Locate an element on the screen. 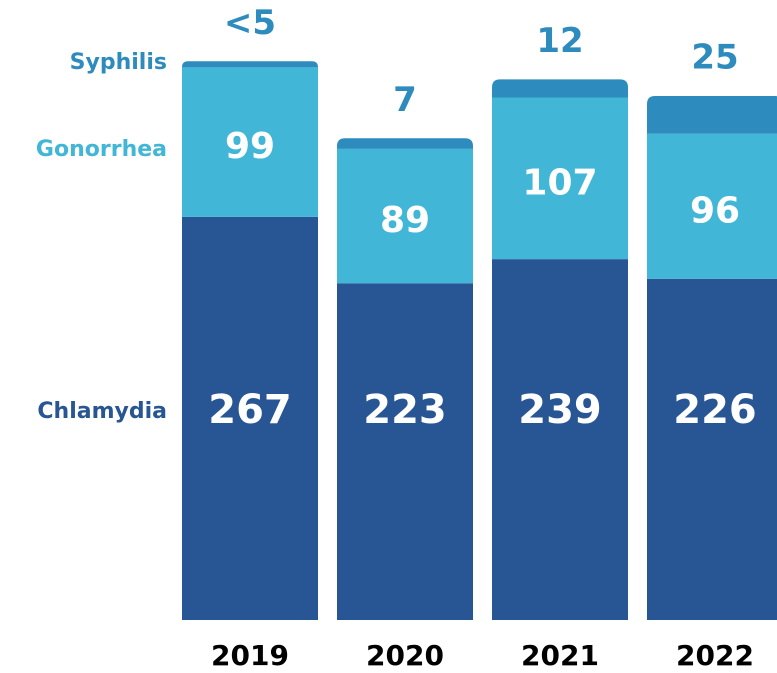  x-tick-label: 2019 is located at coordinates (250, 655).